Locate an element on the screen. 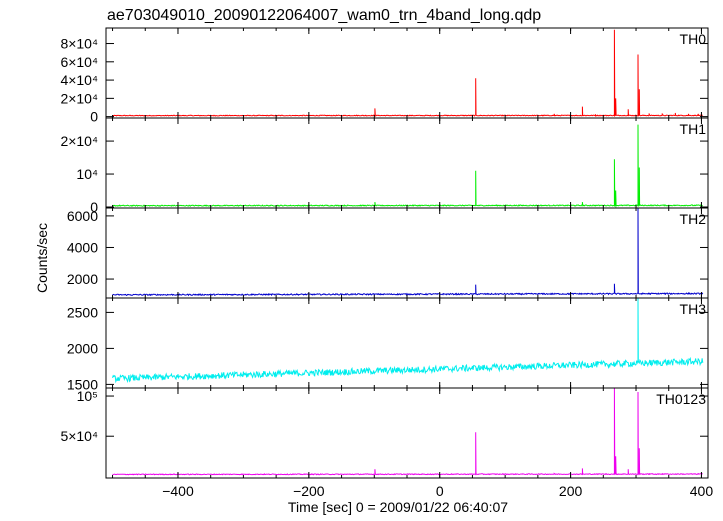  y-tick-label: 10⁴ is located at coordinates (87, 174).